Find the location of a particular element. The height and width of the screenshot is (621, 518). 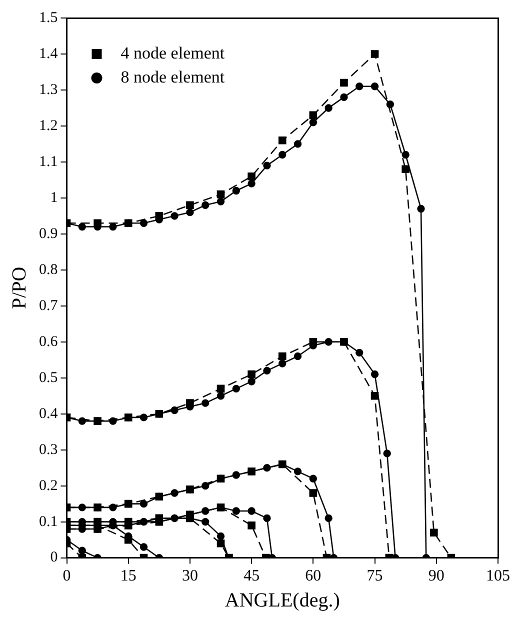

x-tick-label: 45 is located at coordinates (252, 576).